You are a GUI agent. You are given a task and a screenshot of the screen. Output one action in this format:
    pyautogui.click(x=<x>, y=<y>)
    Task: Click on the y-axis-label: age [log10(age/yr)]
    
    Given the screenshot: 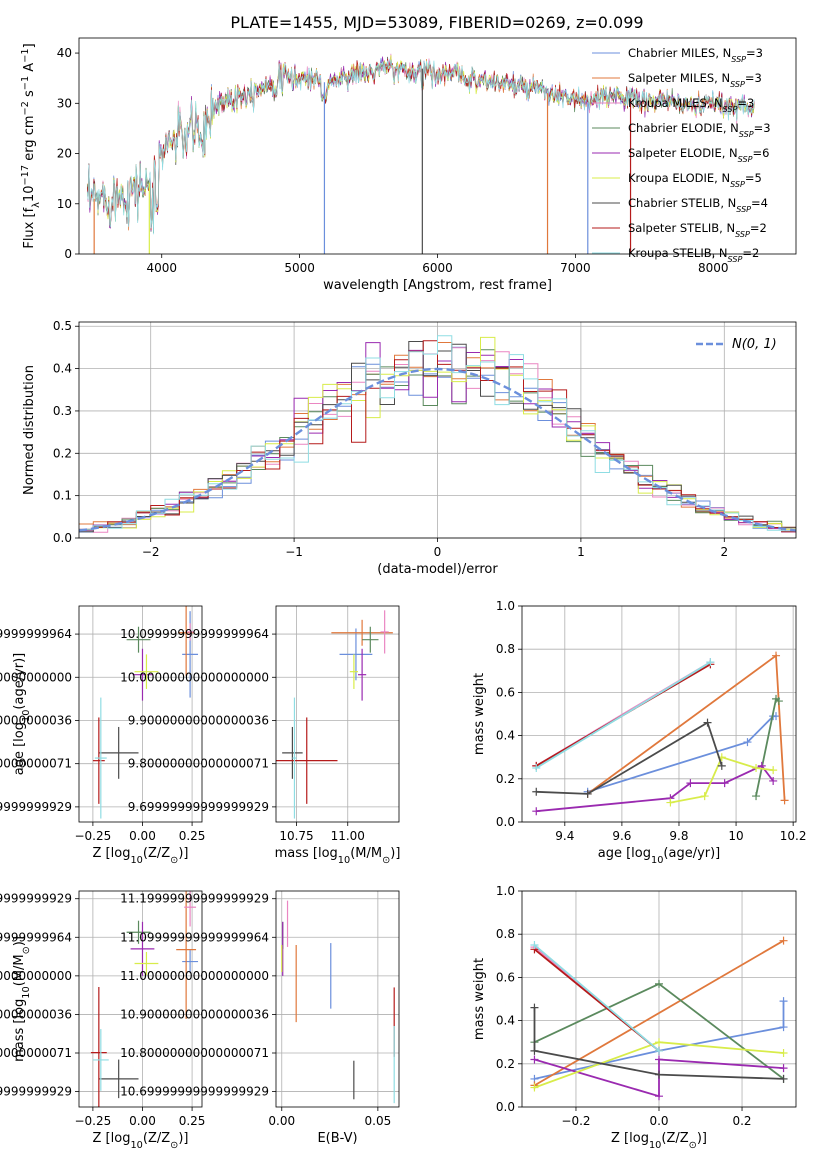 What is the action you would take?
    pyautogui.click(x=22, y=714)
    